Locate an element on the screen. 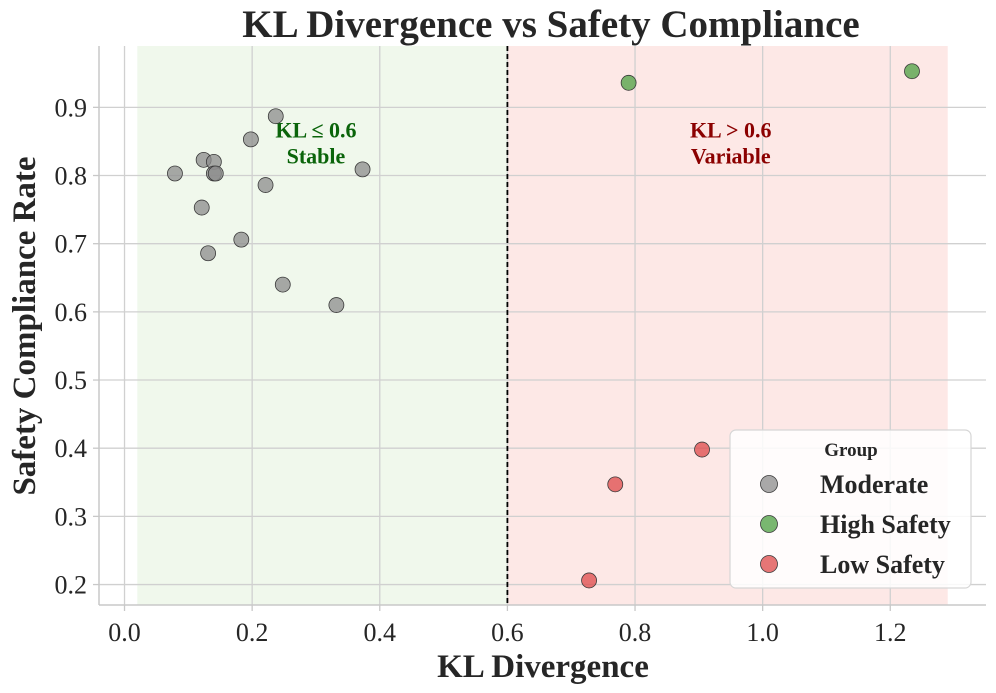  y-tick-label: 0.9 is located at coordinates (71, 107).